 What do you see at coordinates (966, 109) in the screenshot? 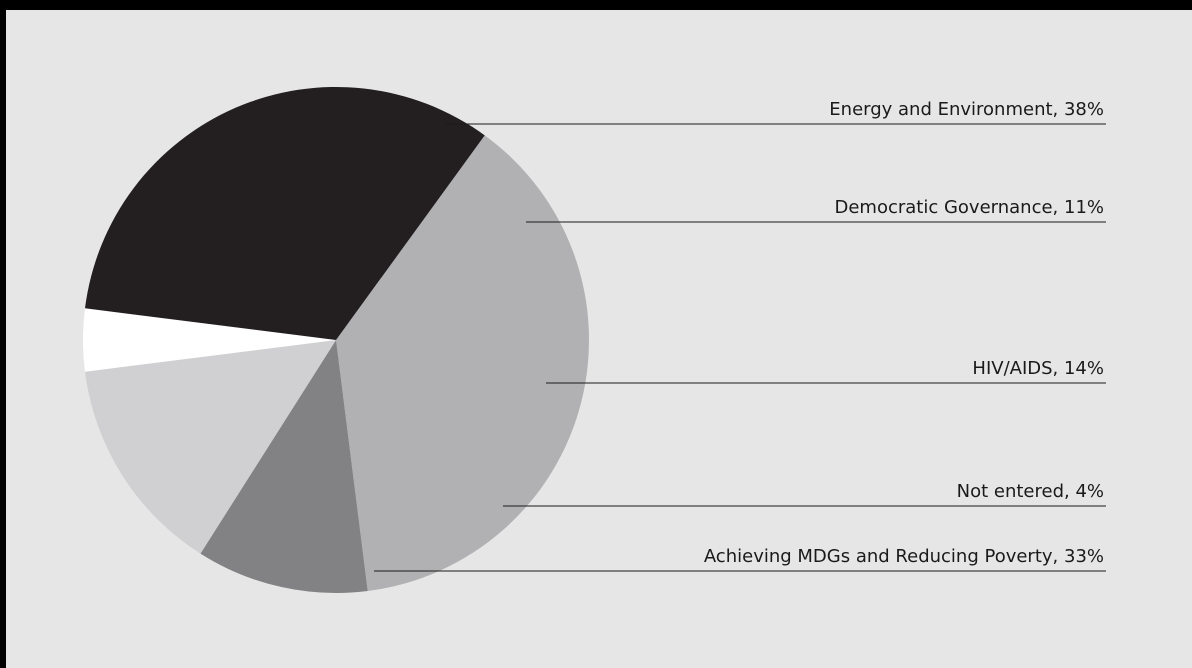
I see `label-energy-environment: Energy and Environment, 38%` at bounding box center [966, 109].